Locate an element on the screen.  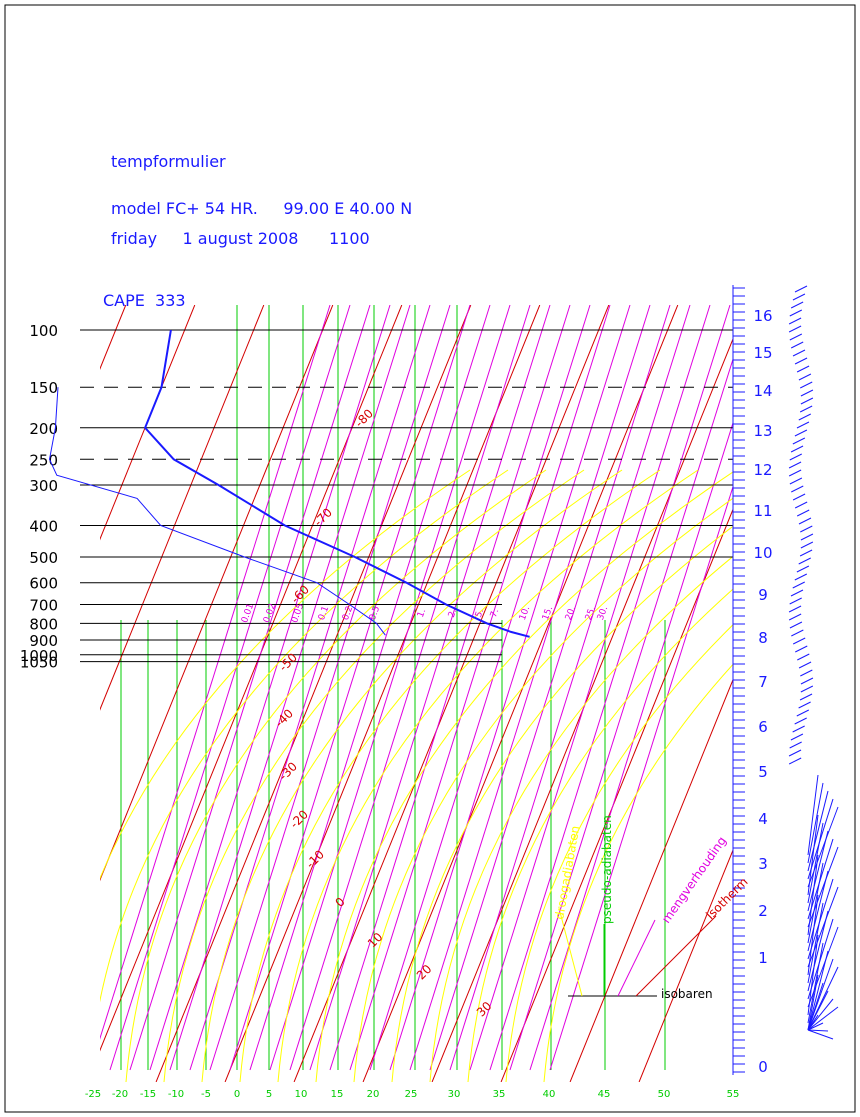
height-km-label: 10 is located at coordinates (762, 553).